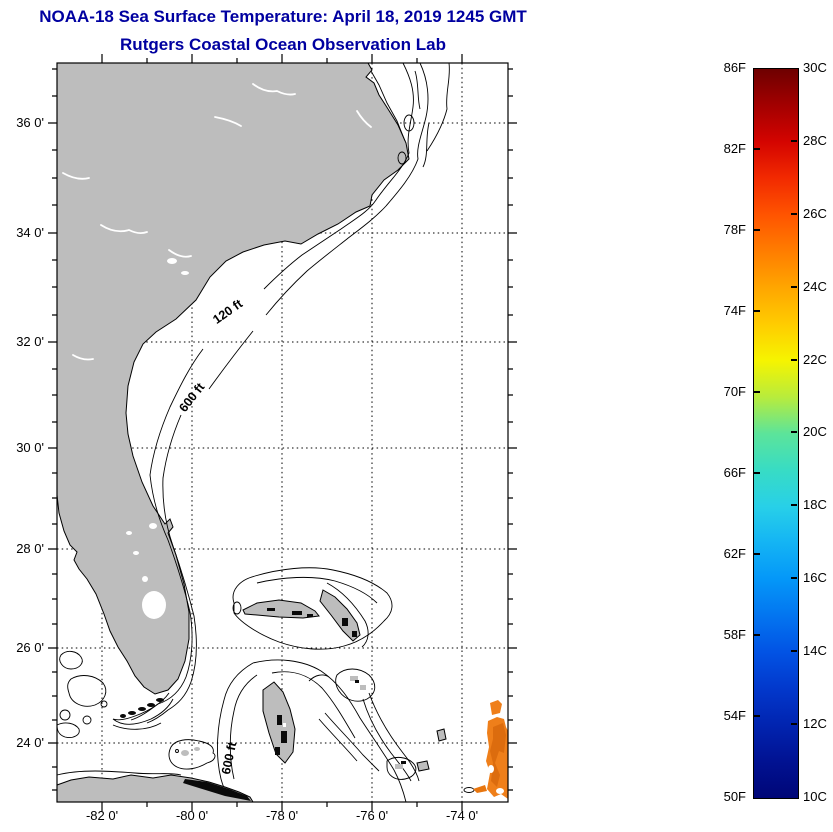  I want to click on y-tick-label: 30 0', so click(30, 447).